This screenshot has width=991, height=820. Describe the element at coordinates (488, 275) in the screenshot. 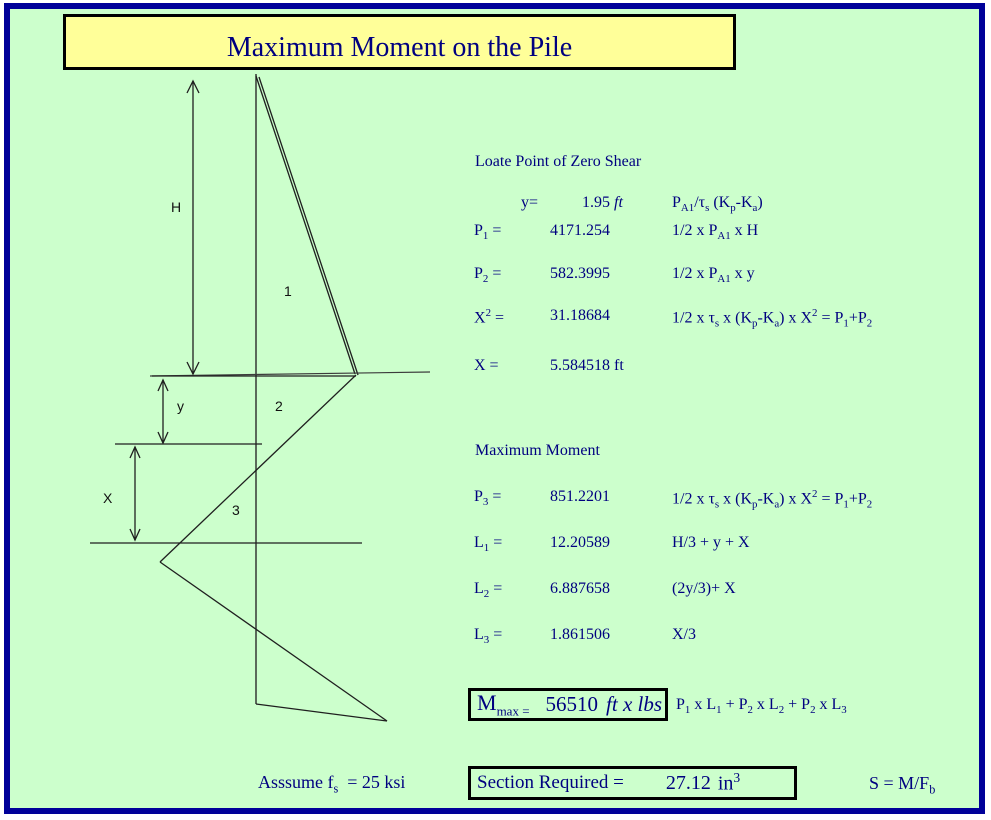

I see `row-label: P2 =` at that location.